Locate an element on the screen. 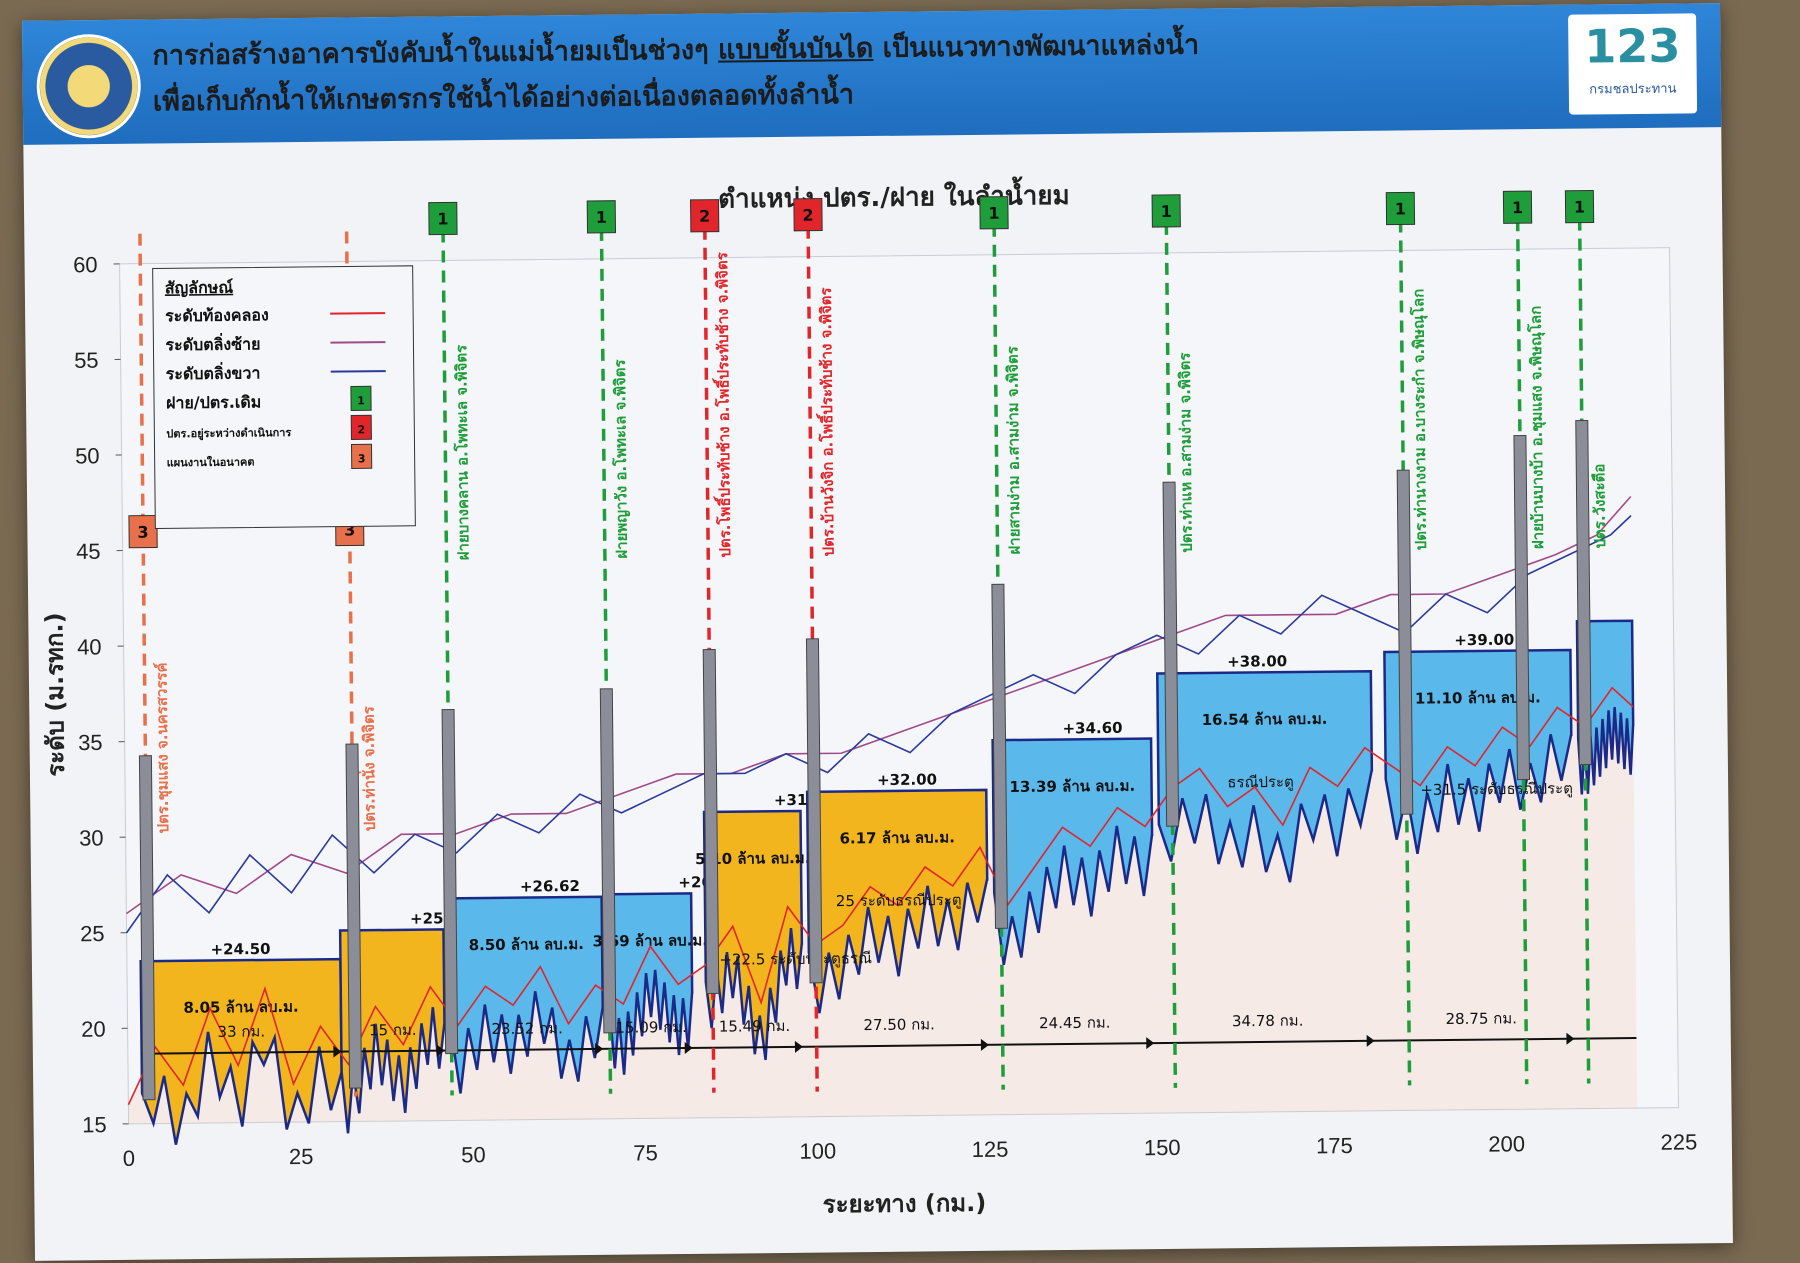 Image resolution: width=1800 pixels, height=1263 pixels. structure-name: ฝายสามง่าม อ.สามง่าม จ.พิจิตร is located at coordinates (1013, 449).